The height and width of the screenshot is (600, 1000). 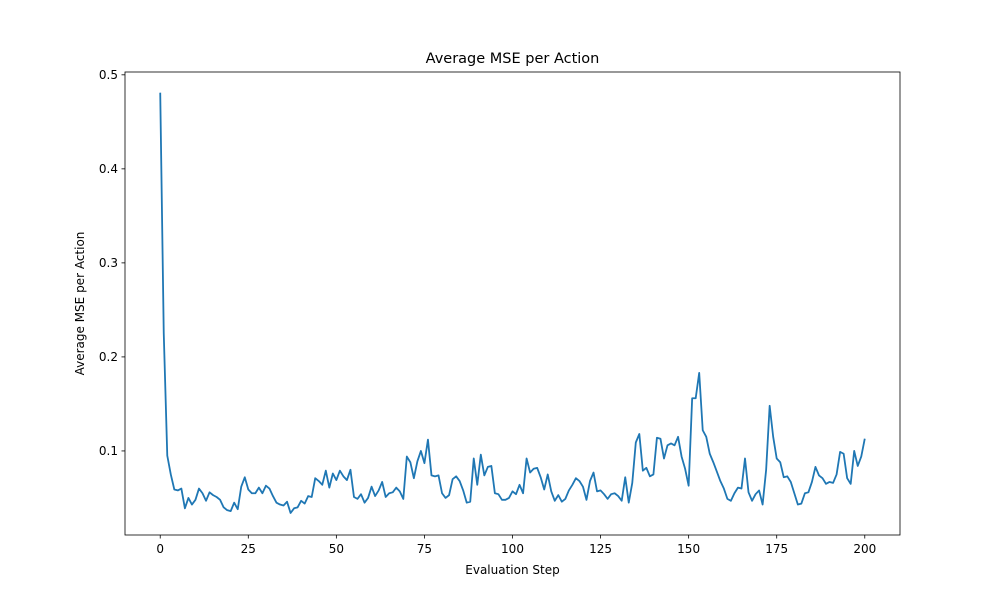 I want to click on y-tick-label: 0.2, so click(x=108, y=357).